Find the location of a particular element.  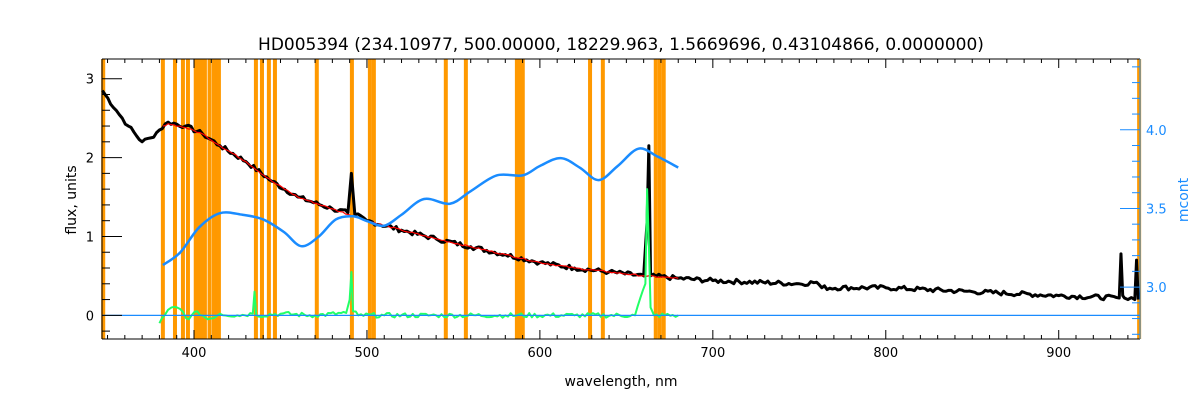

x-tick-label: 500 is located at coordinates (367, 353).